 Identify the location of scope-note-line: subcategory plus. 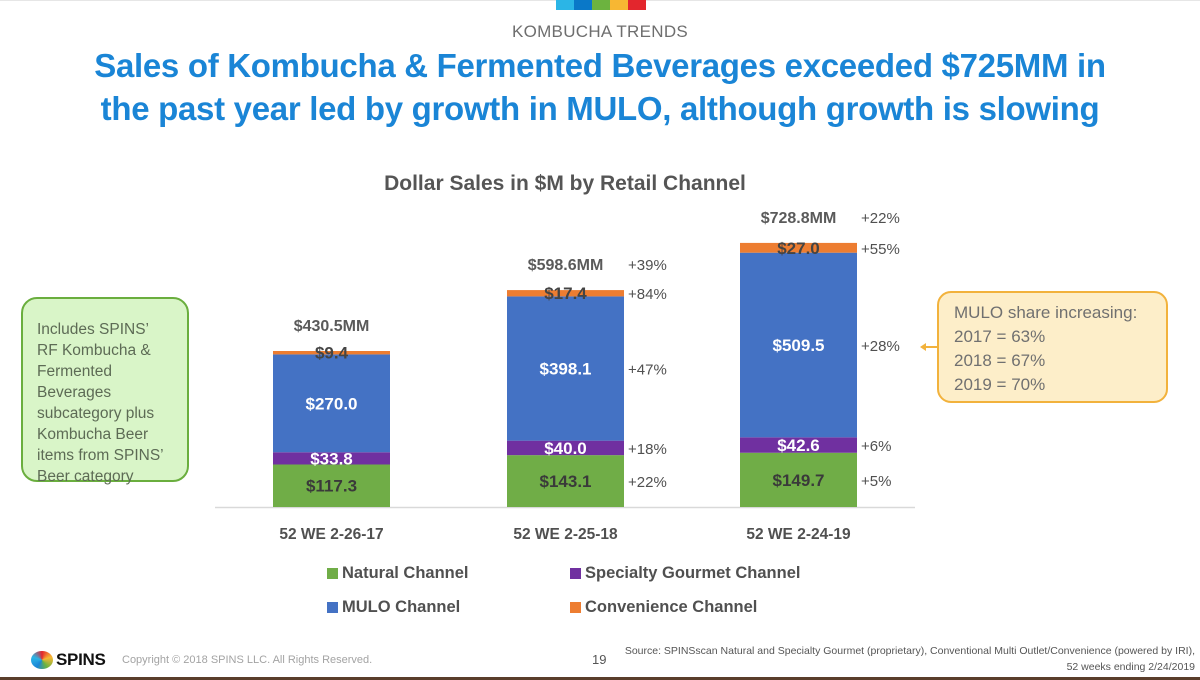
(96, 413).